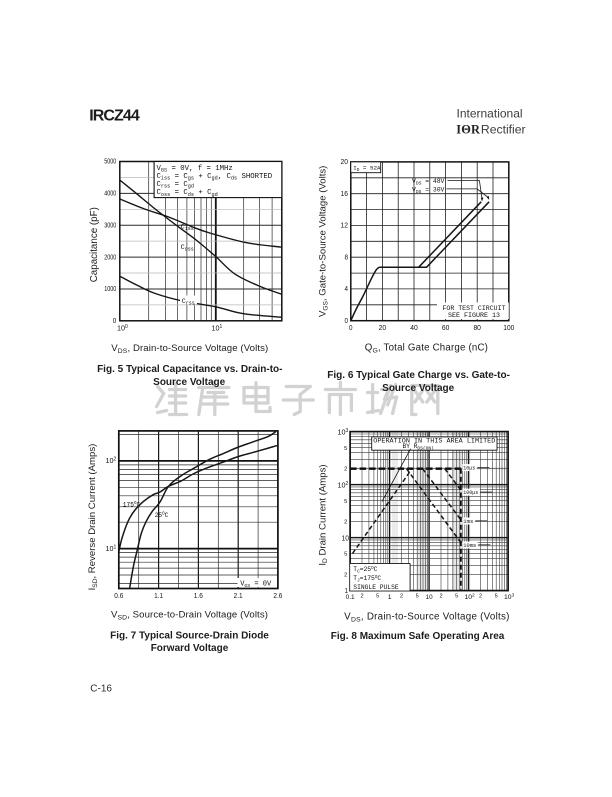 This screenshot has height=797, width=612. Describe the element at coordinates (93, 517) in the screenshot. I see `svg-text:ISD, Reverse Drain Current (Am: ISD, Reverse Drain Current (Amps)` at that location.